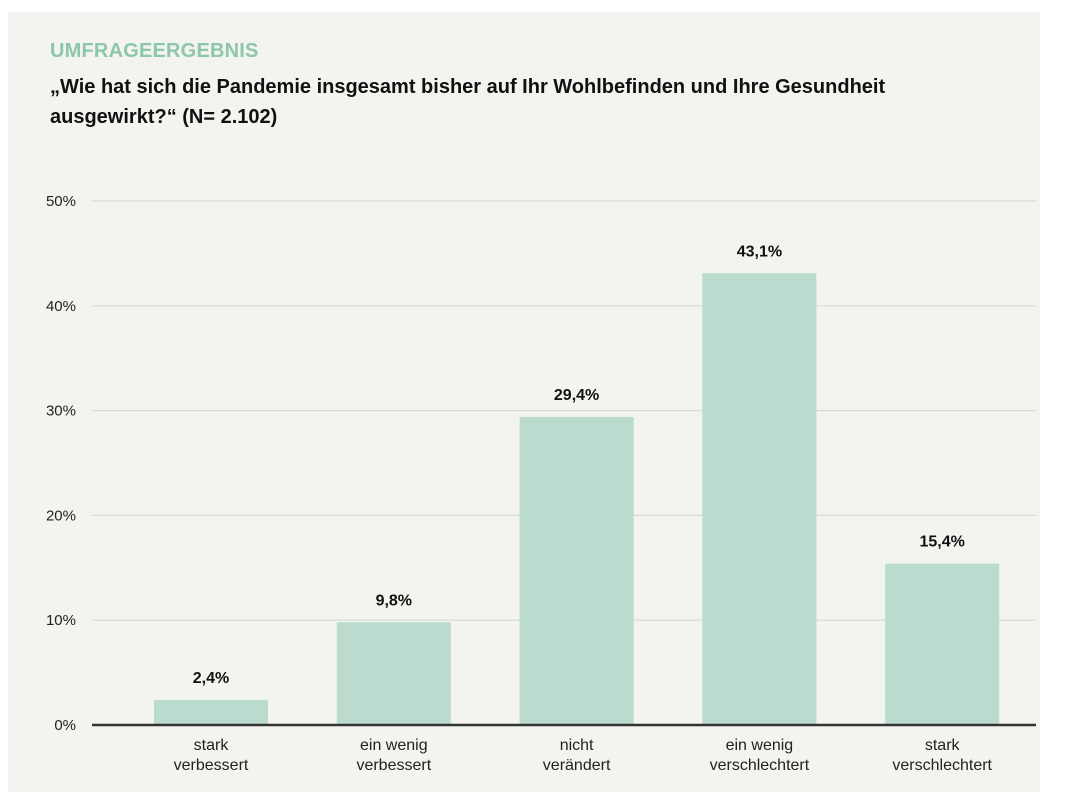 The image size is (1069, 794). What do you see at coordinates (577, 765) in the screenshot?
I see `x-tick-label: verändert` at bounding box center [577, 765].